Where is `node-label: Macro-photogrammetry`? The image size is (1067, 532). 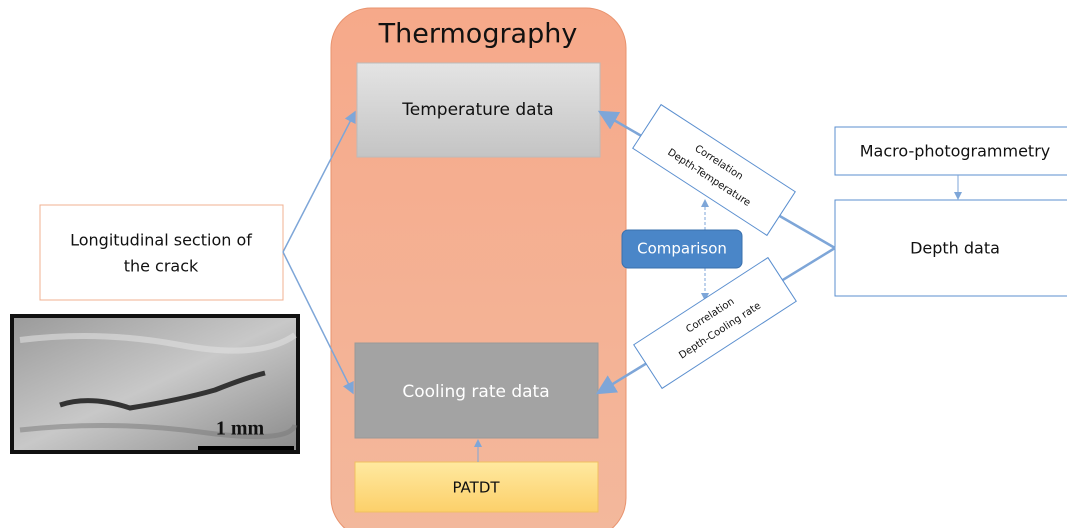 node-label: Macro-photogrammetry is located at coordinates (955, 151).